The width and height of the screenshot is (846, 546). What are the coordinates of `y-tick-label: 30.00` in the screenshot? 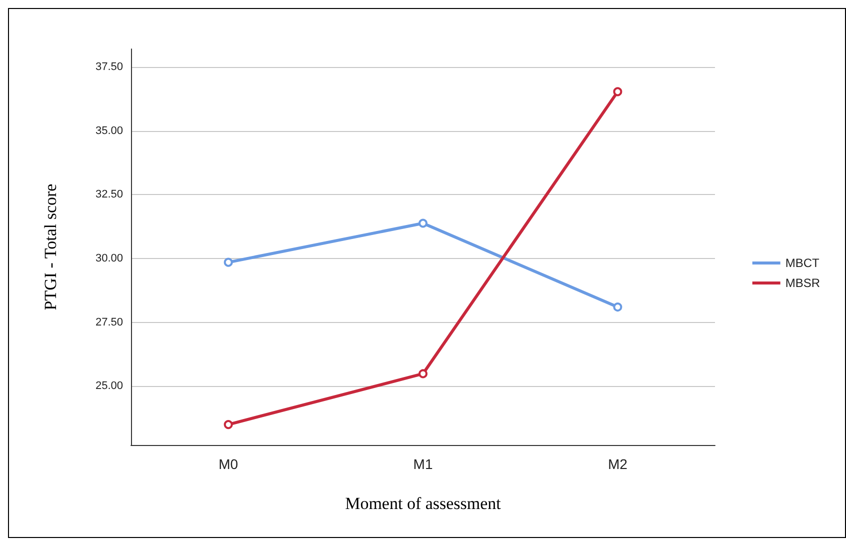 It's located at (109, 258).